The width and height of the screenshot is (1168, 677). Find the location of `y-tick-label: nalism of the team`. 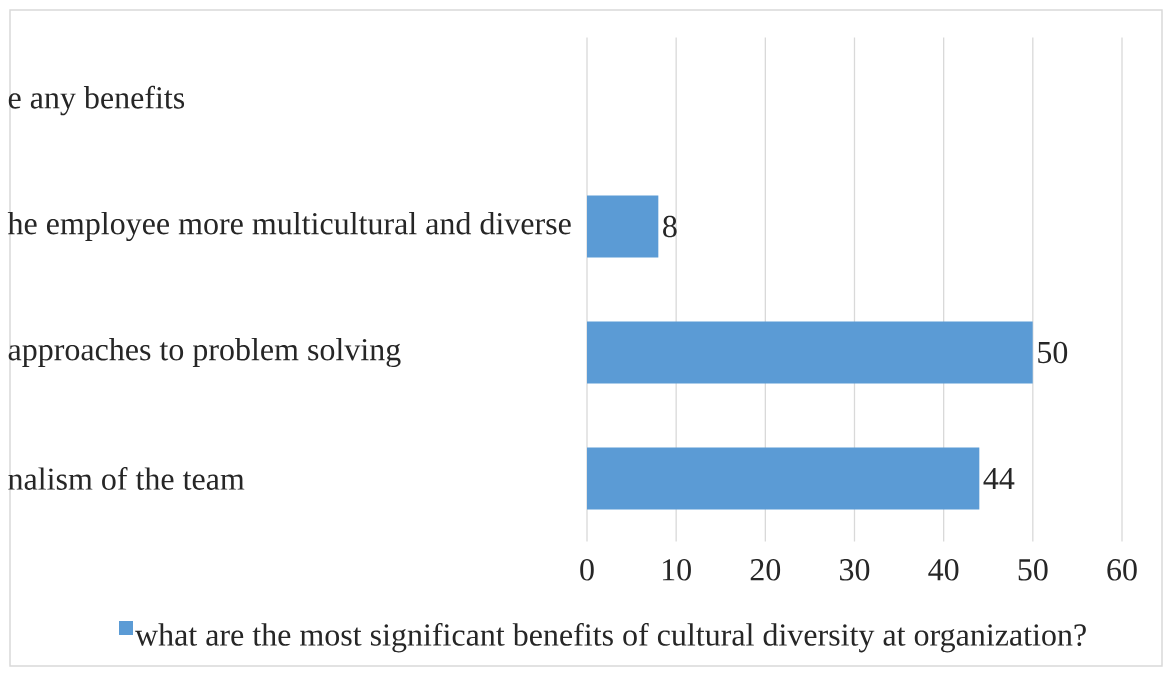

y-tick-label: nalism of the team is located at coordinates (126, 478).